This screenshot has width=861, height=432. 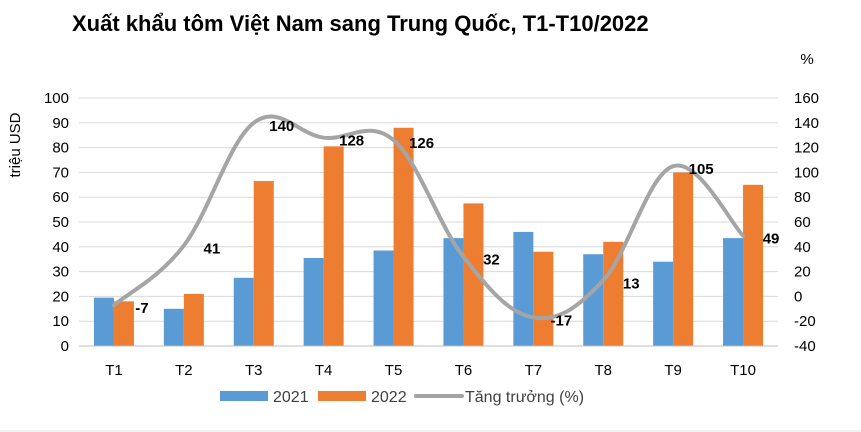 I want to click on y2-tick-label: 40, so click(x=802, y=247).